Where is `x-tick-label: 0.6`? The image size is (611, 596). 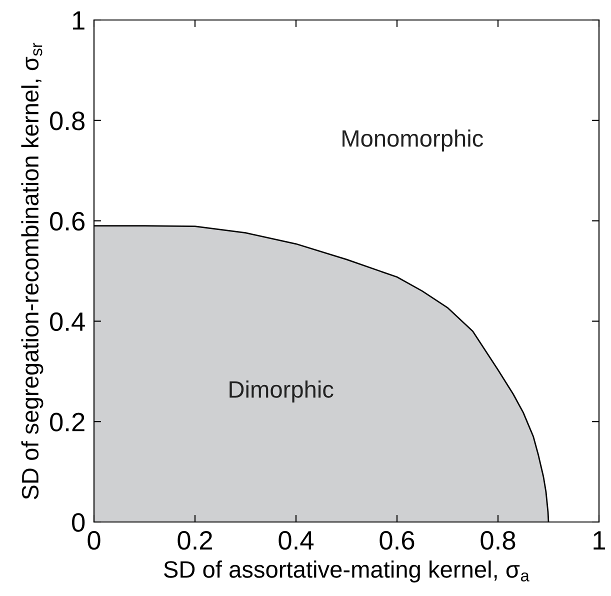 x-tick-label: 0.6 is located at coordinates (397, 540).